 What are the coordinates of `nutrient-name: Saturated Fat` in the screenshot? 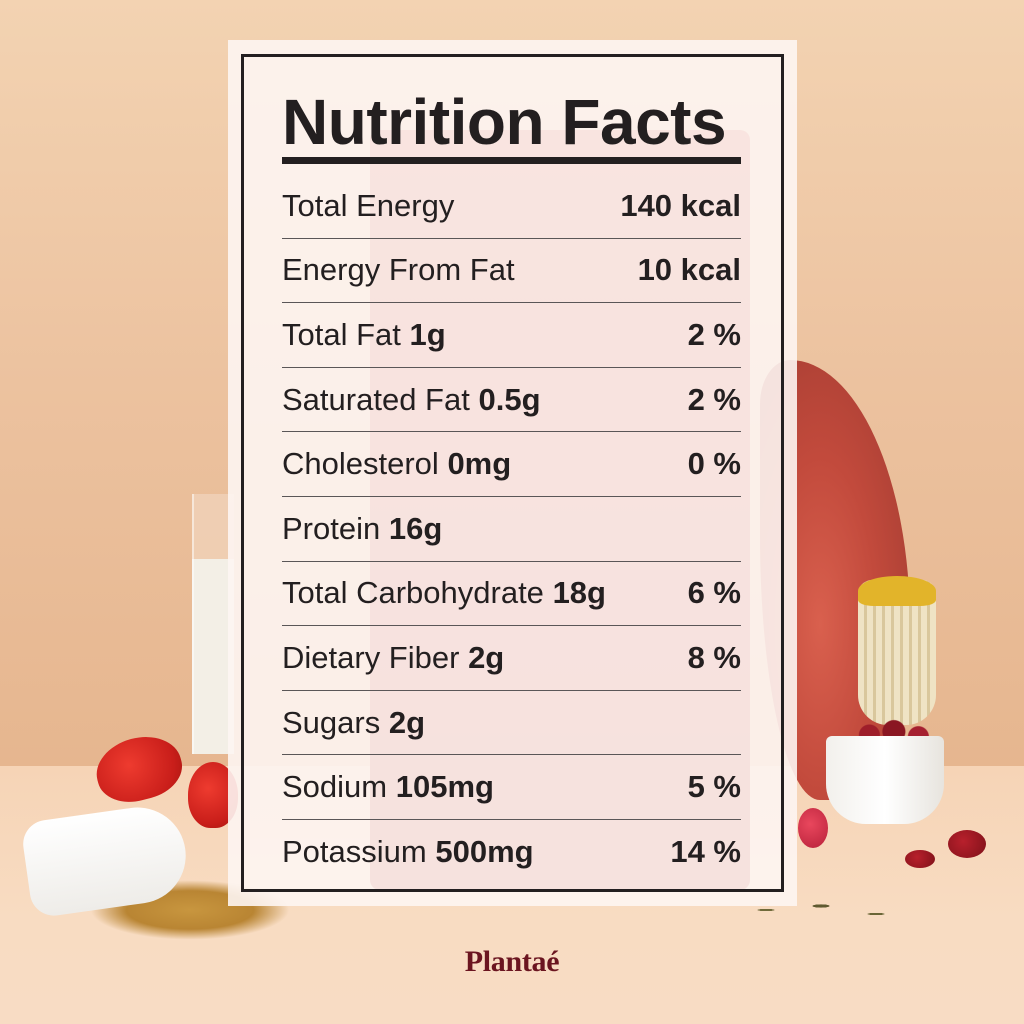 It's located at (376, 399).